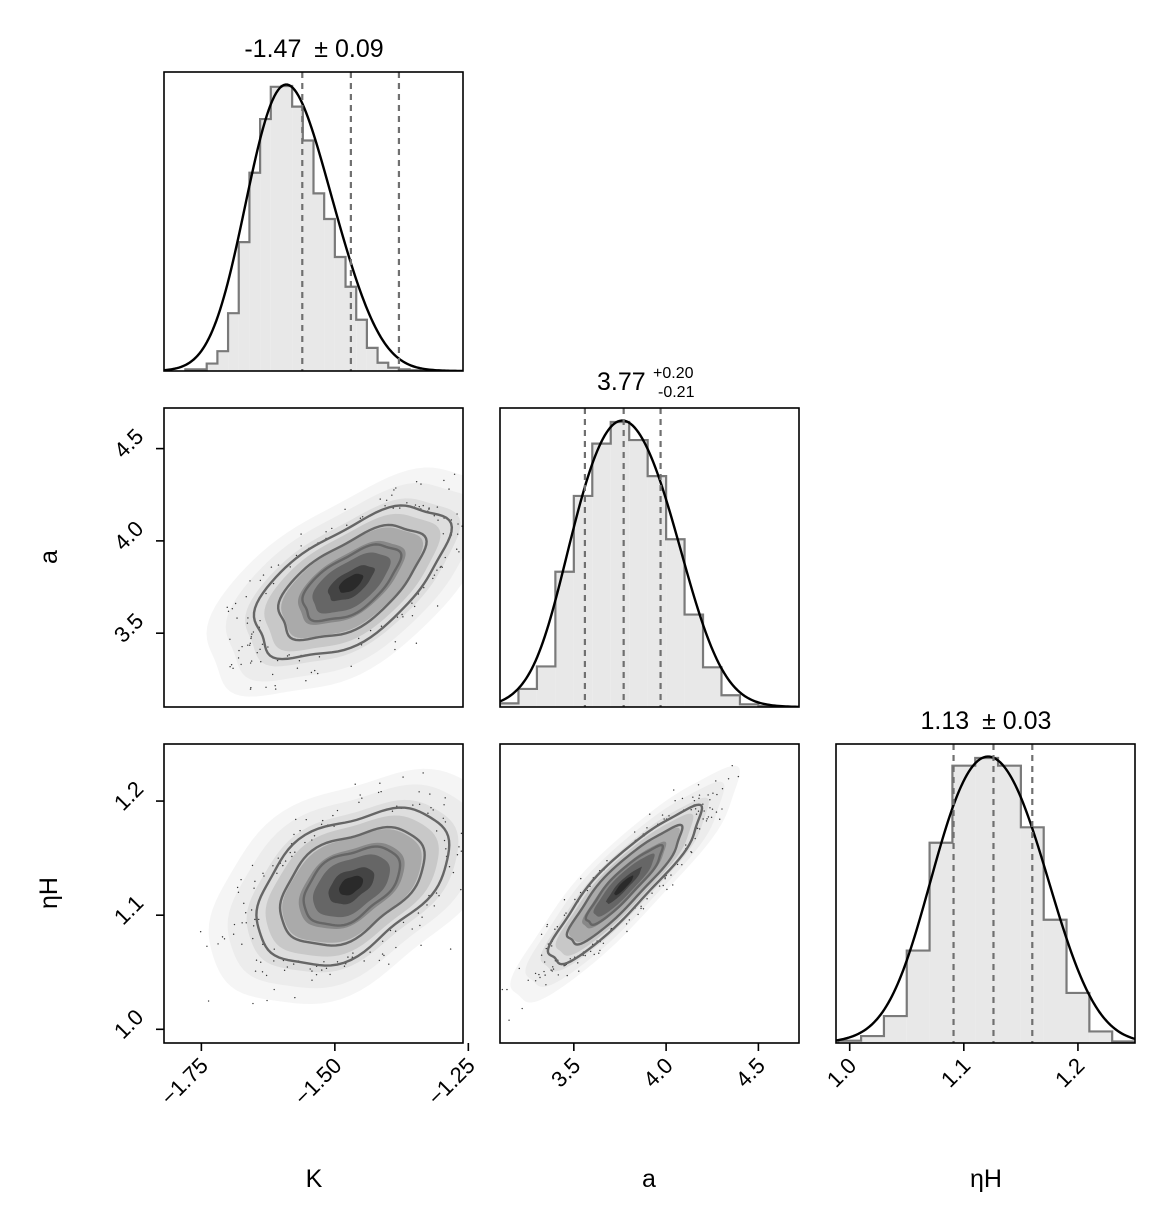  Describe the element at coordinates (657, 1072) in the screenshot. I see `xtick-label-a-1: 4.0` at that location.